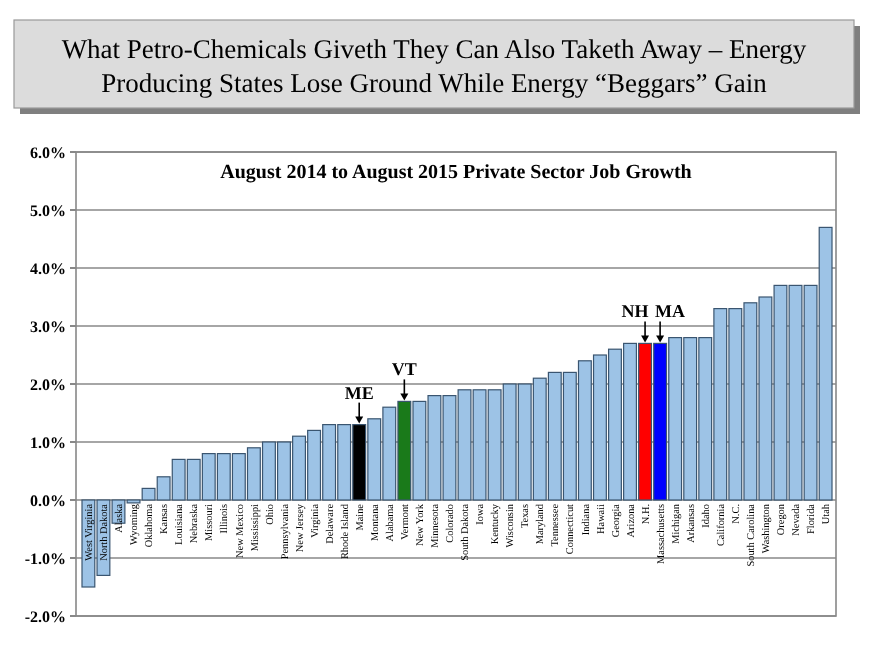 The width and height of the screenshot is (878, 658). What do you see at coordinates (48, 210) in the screenshot?
I see `y-tick-label: 5.0%` at bounding box center [48, 210].